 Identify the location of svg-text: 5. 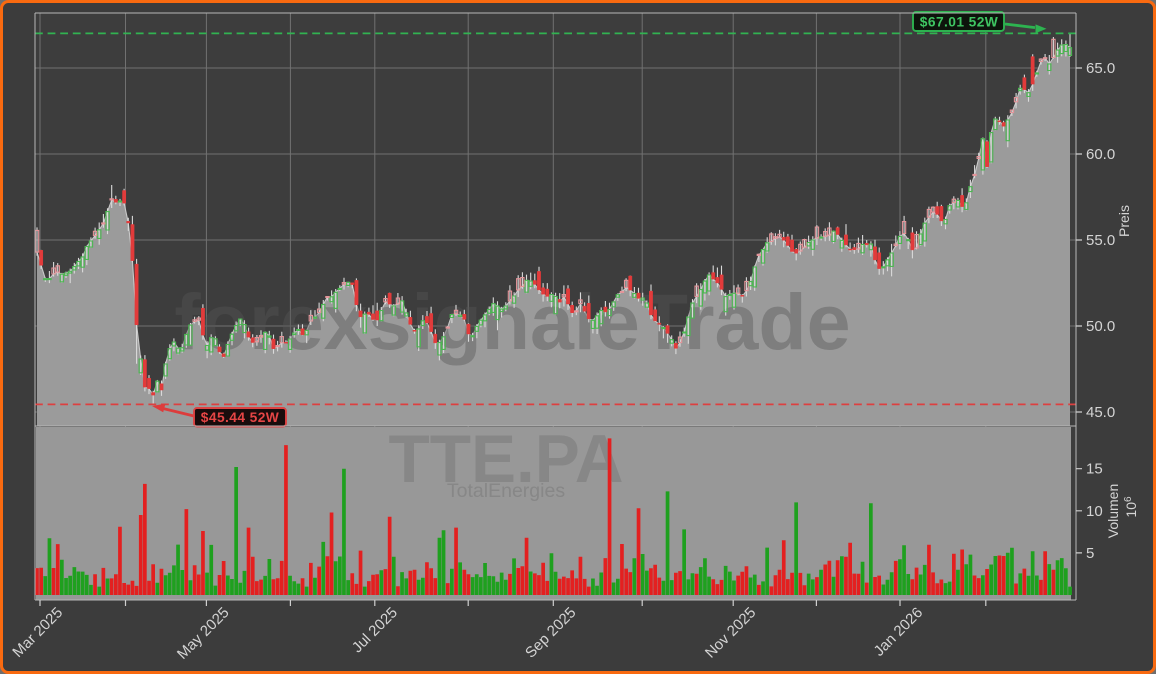
(1090, 553).